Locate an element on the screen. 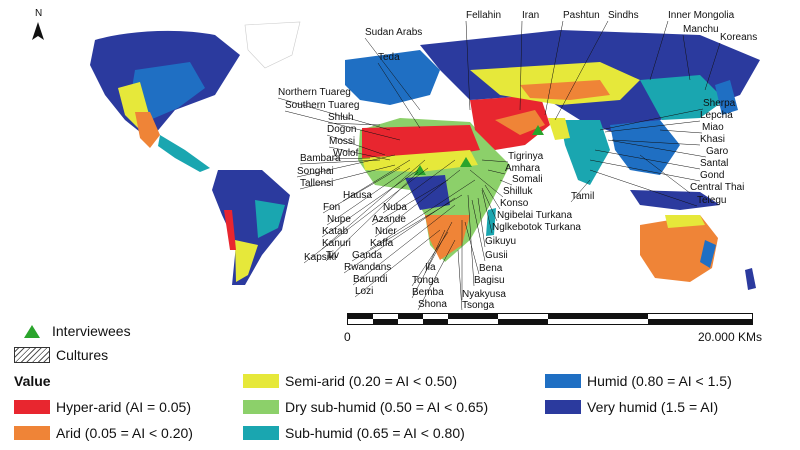 The height and width of the screenshot is (450, 800). culture-label: Konso is located at coordinates (514, 203).